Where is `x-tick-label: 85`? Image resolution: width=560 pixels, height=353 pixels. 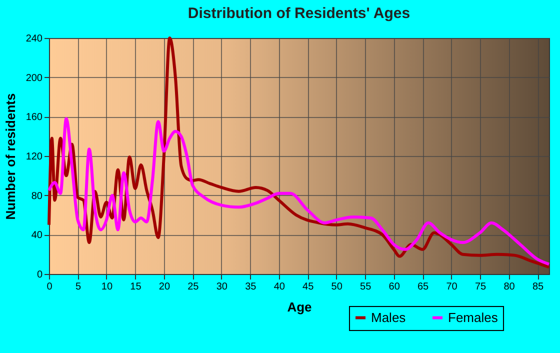
x-tick-label: 85 is located at coordinates (538, 287).